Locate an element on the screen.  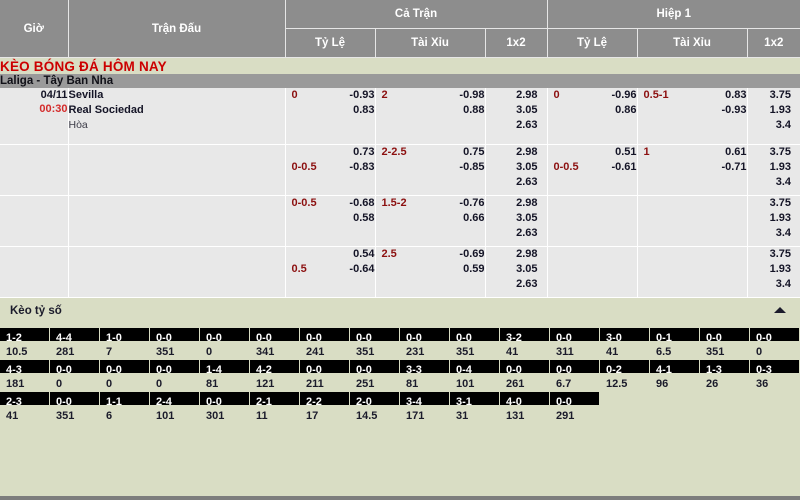
handicap-line: 0.5 is located at coordinates (299, 269).